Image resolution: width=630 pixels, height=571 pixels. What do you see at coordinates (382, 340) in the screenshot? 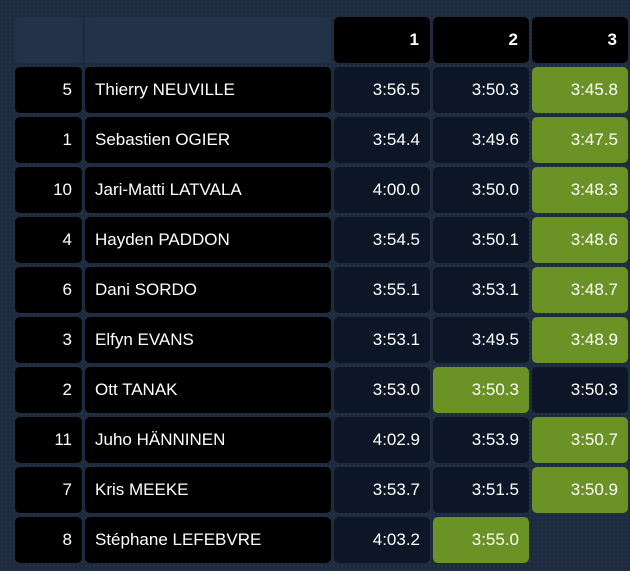
I see `stage-time-1: 3:53.1` at bounding box center [382, 340].